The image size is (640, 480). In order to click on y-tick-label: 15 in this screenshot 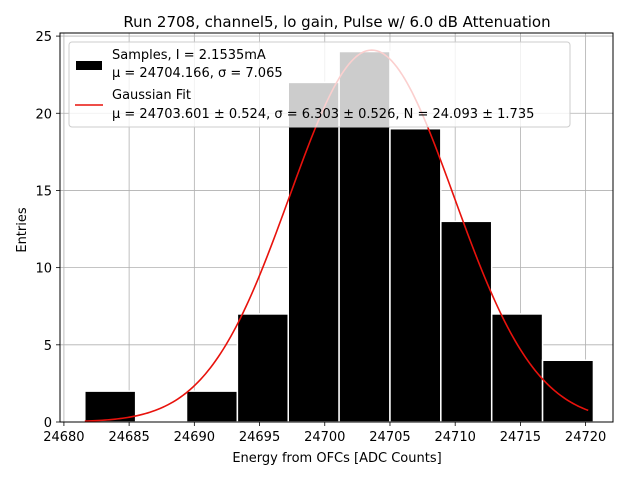, I will do `click(43, 191)`.